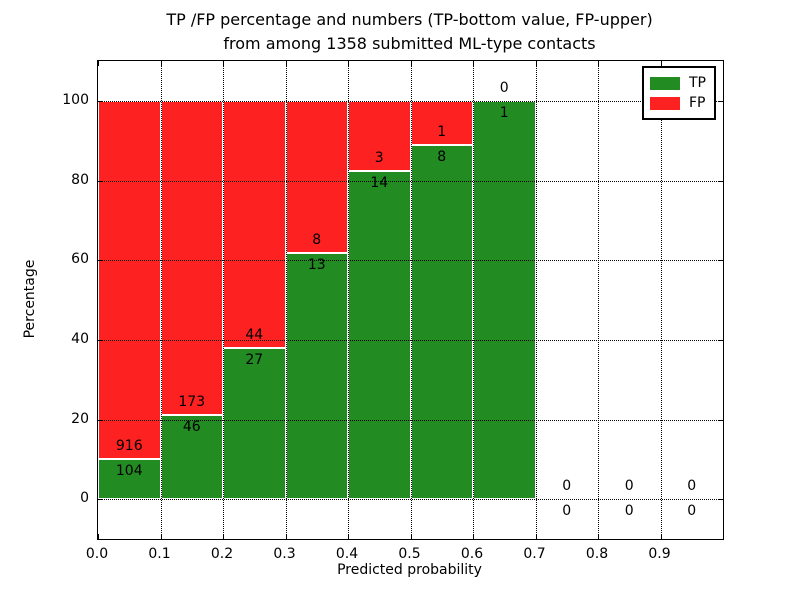 Image resolution: width=800 pixels, height=600 pixels. What do you see at coordinates (409, 570) in the screenshot?
I see `x-axis-label: Predicted probability` at bounding box center [409, 570].